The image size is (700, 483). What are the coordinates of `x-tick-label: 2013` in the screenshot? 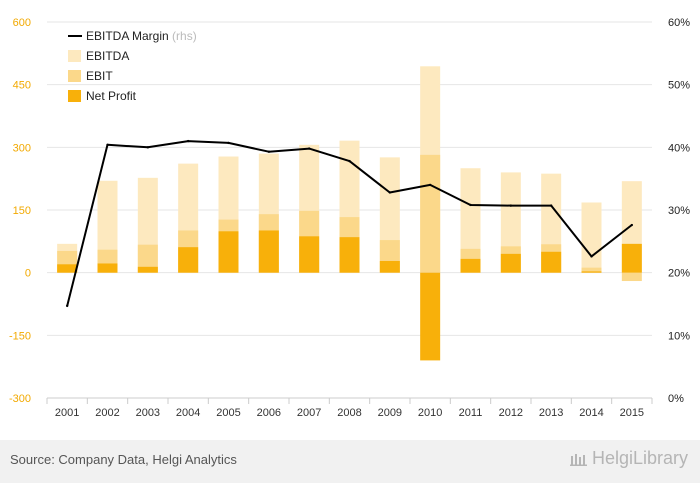 It's located at (551, 413).